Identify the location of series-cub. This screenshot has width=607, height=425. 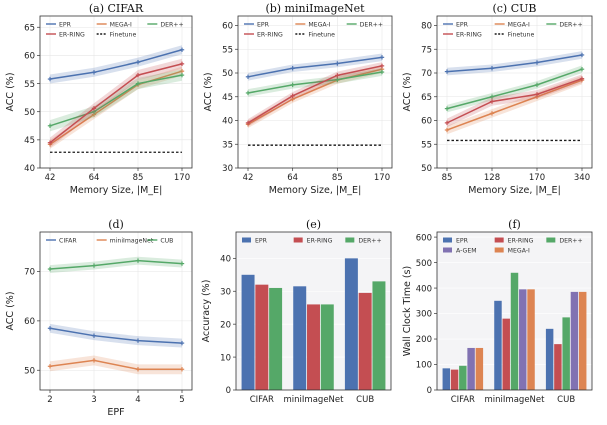
(116, 264).